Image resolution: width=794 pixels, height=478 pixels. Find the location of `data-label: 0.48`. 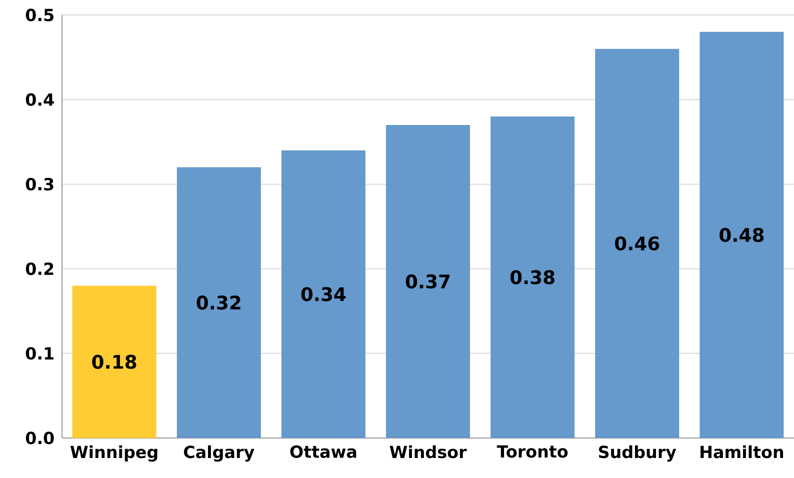

data-label: 0.48 is located at coordinates (742, 235).